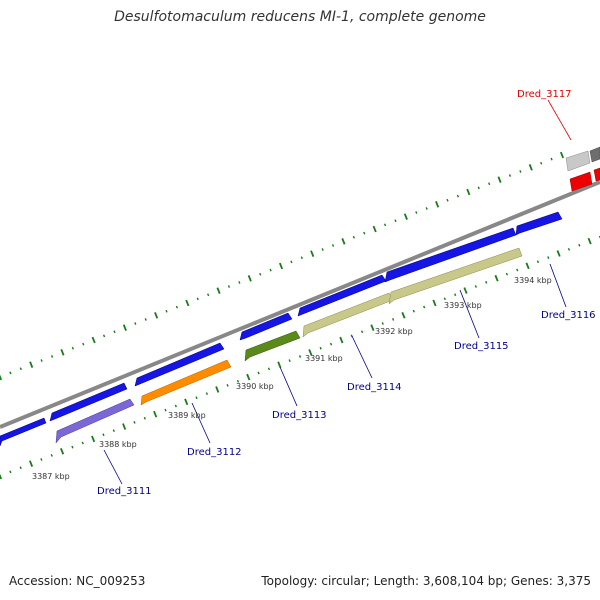 This screenshot has height=600, width=600. I want to click on gene-label-dred-3114: Dred_3114, so click(374, 387).